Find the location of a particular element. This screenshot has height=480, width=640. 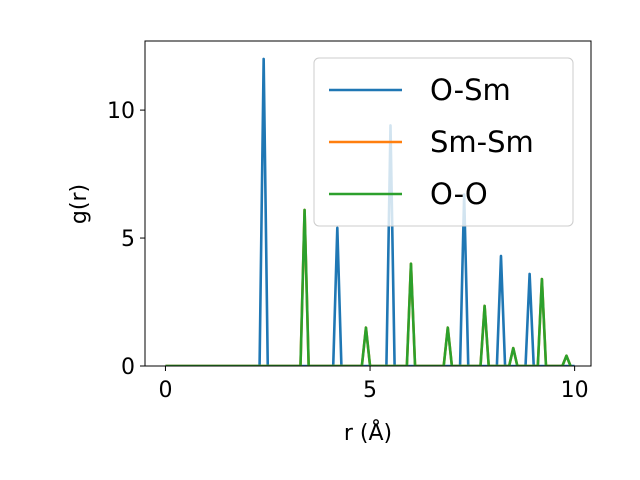

legend-box is located at coordinates (443, 142).